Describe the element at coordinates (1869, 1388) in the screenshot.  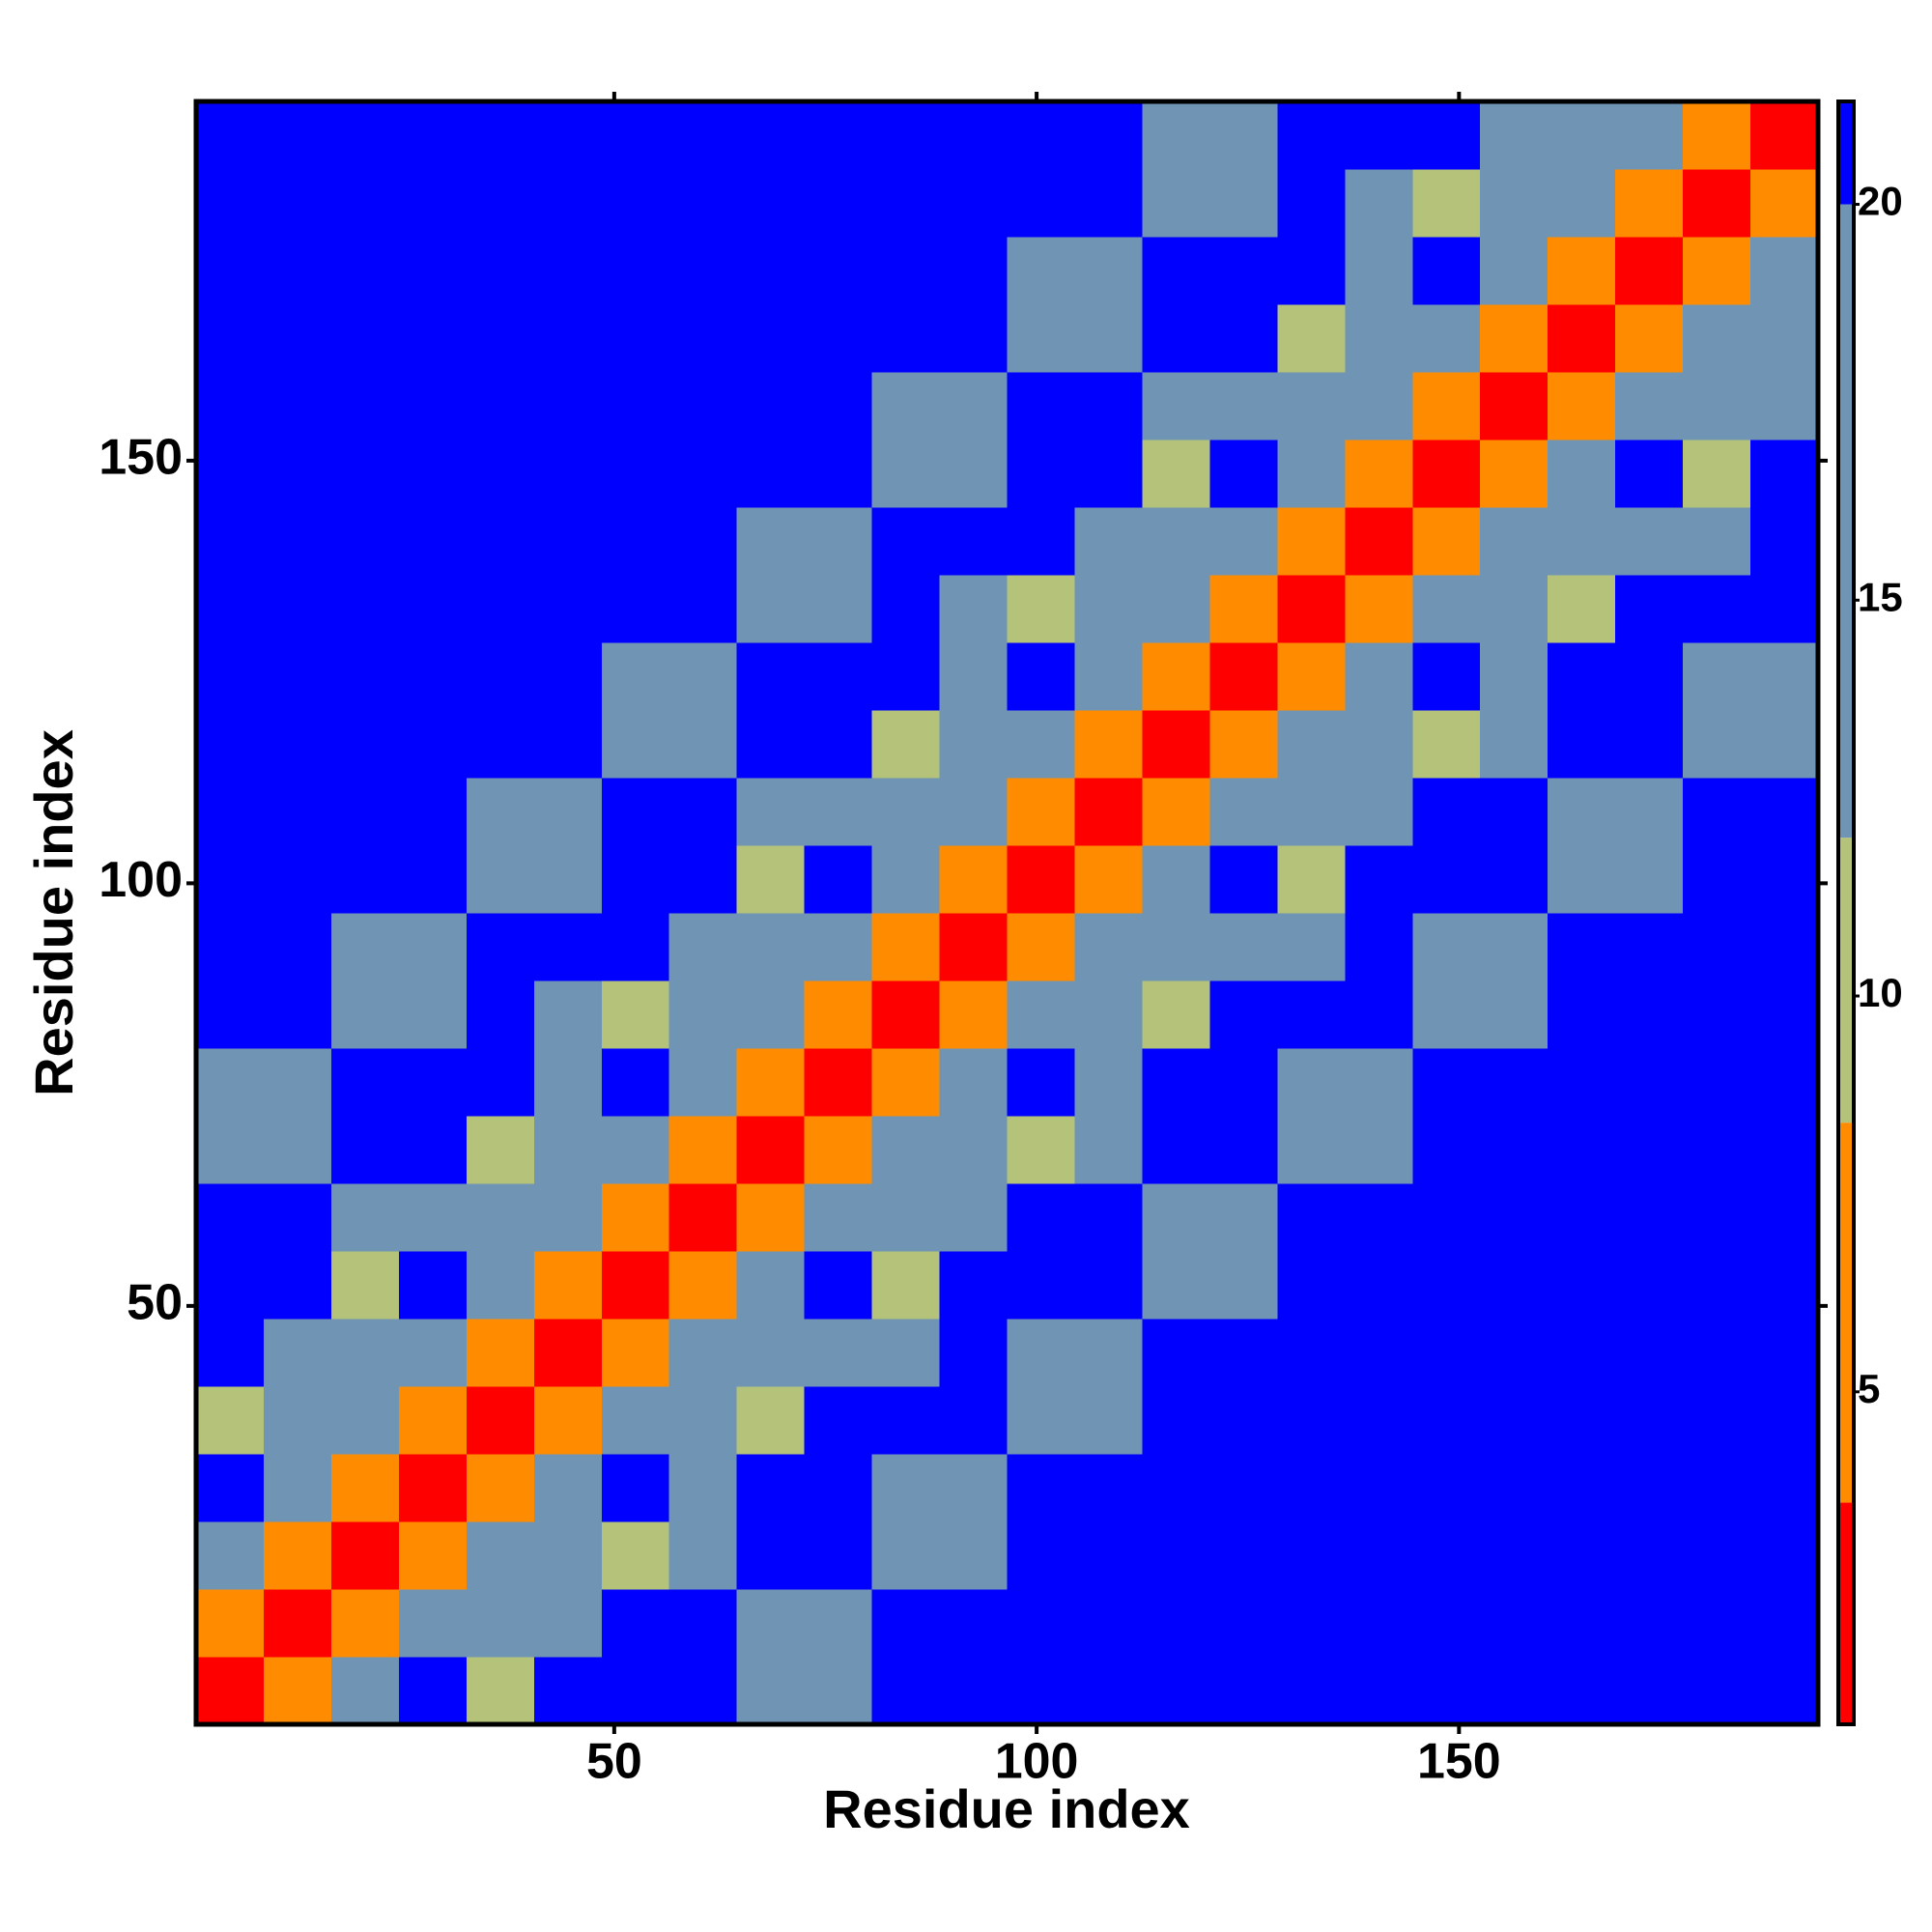
I see `colorbar-tick-label: 5` at that location.